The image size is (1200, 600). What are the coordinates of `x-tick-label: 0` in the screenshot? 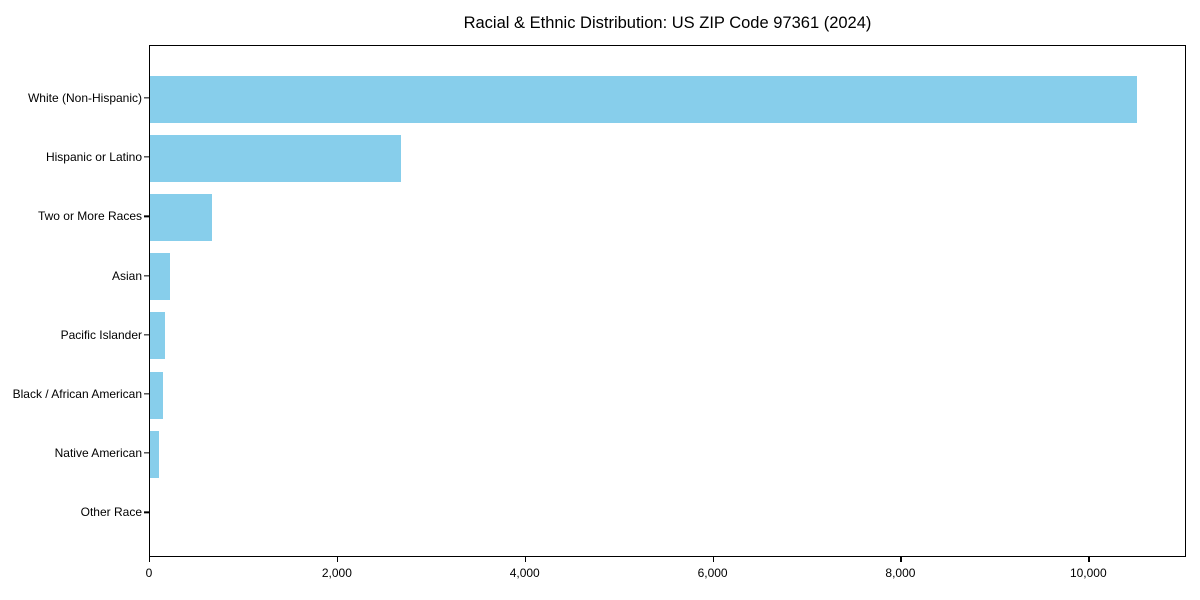 It's located at (149, 573).